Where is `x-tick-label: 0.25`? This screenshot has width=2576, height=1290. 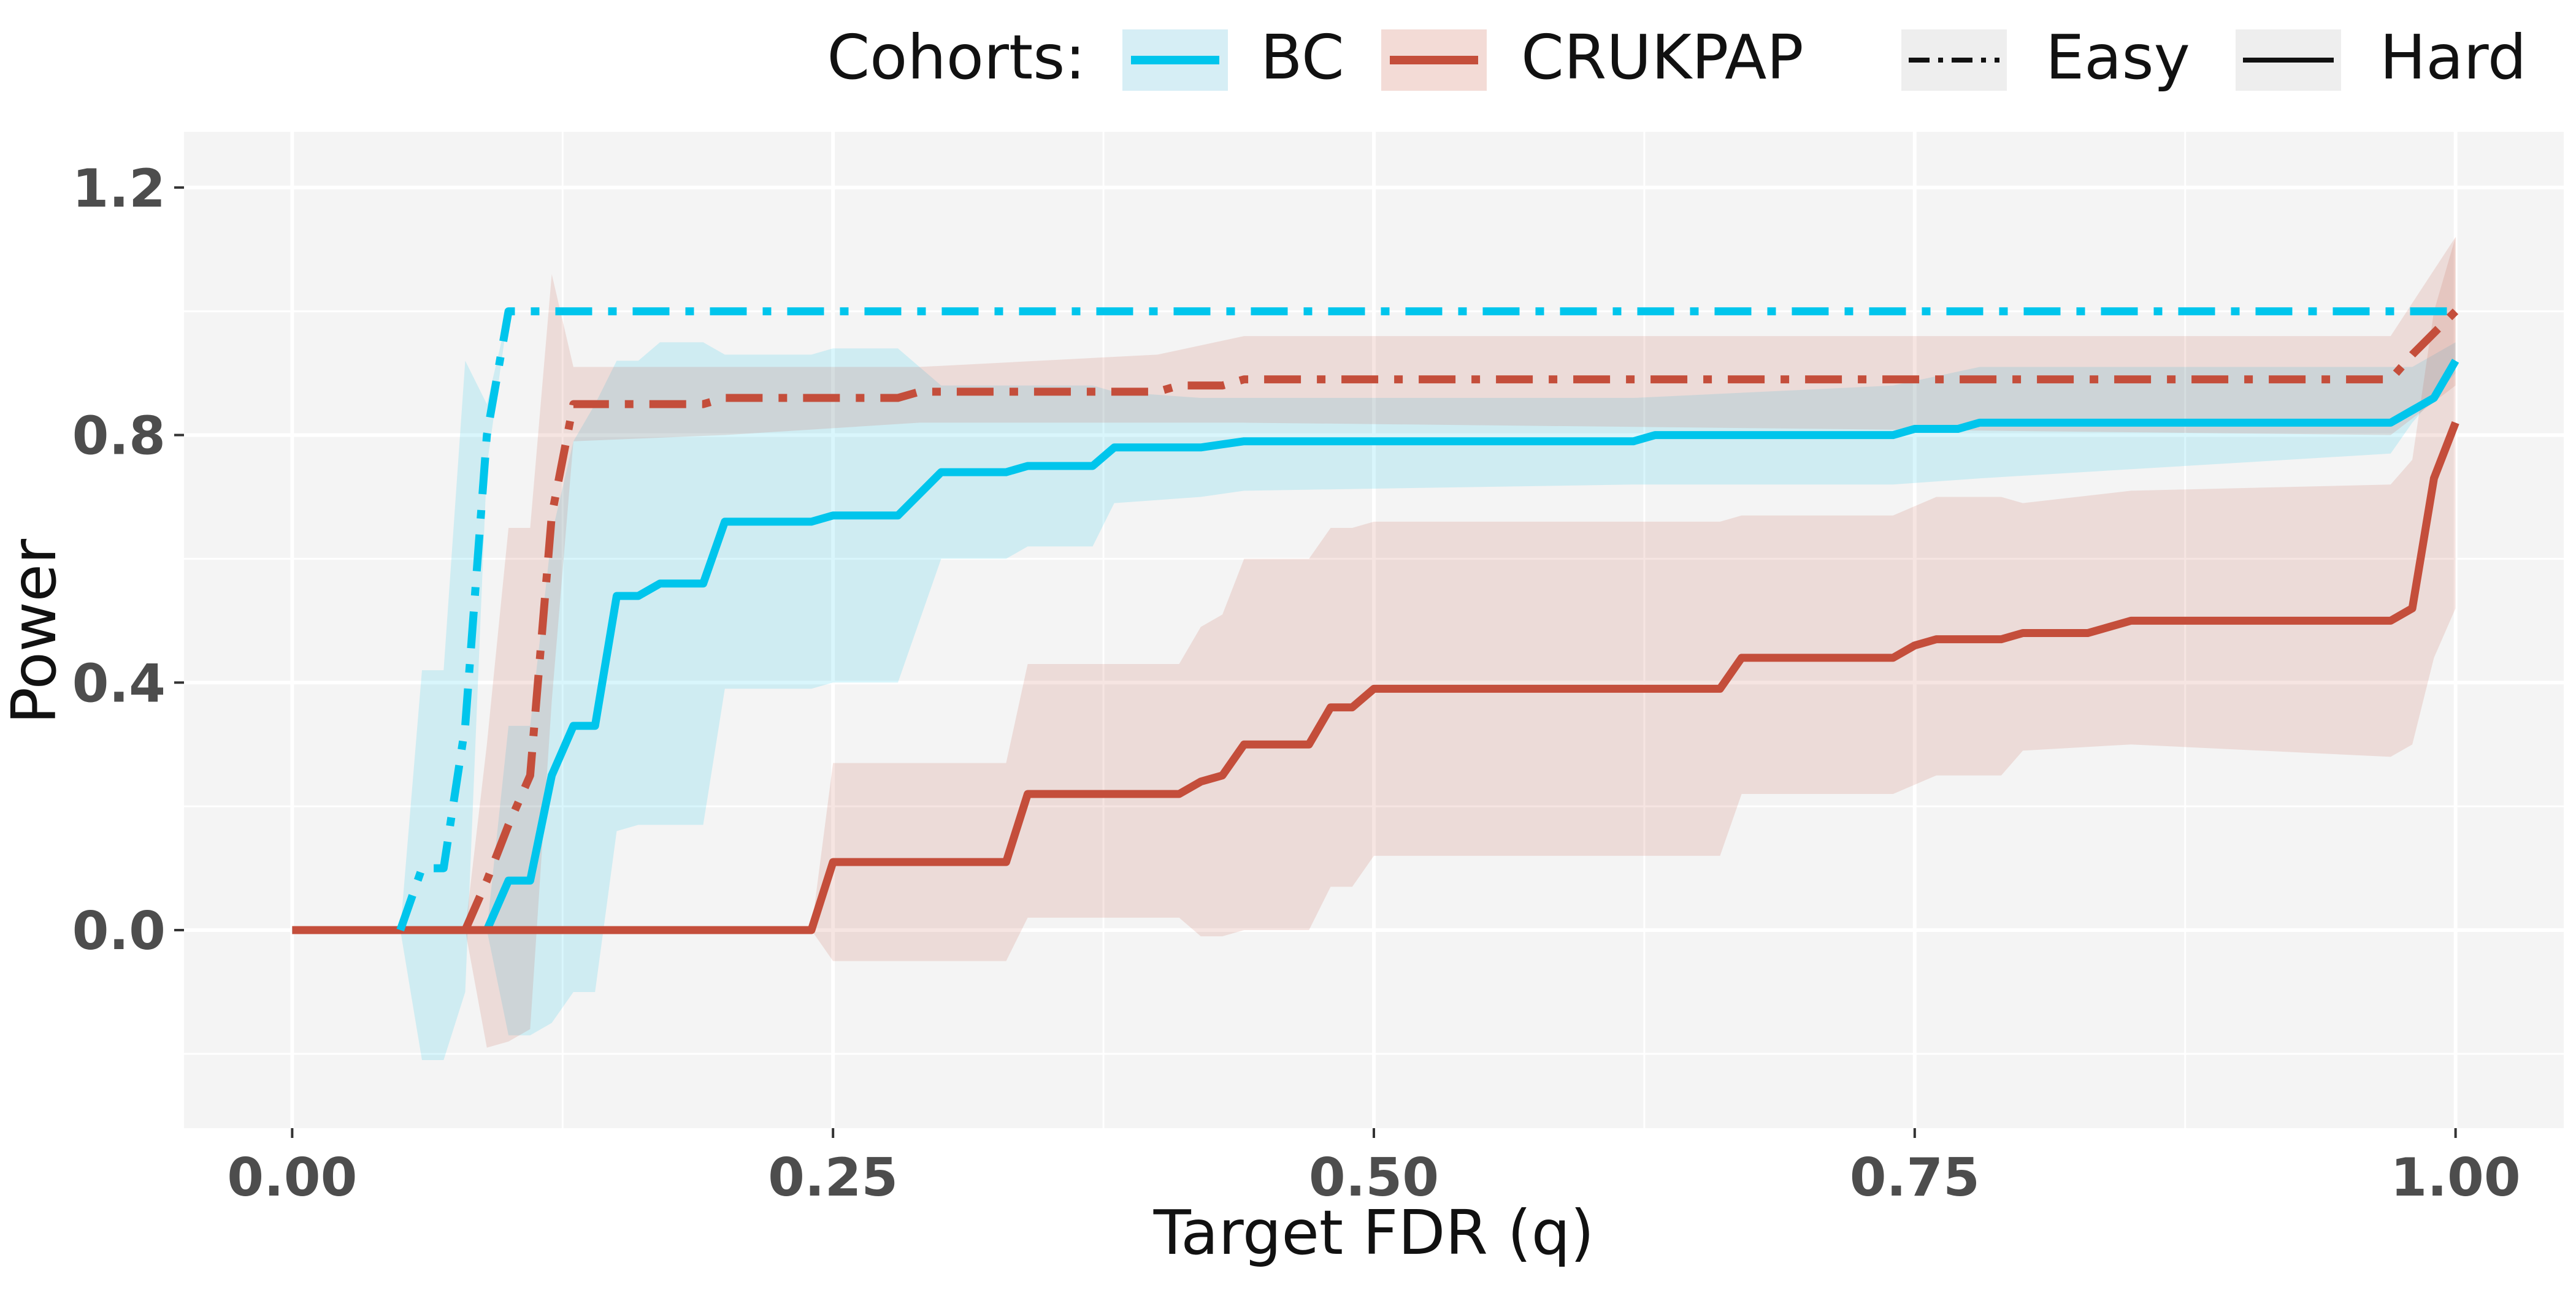
x-tick-label: 0.25 is located at coordinates (833, 1177).